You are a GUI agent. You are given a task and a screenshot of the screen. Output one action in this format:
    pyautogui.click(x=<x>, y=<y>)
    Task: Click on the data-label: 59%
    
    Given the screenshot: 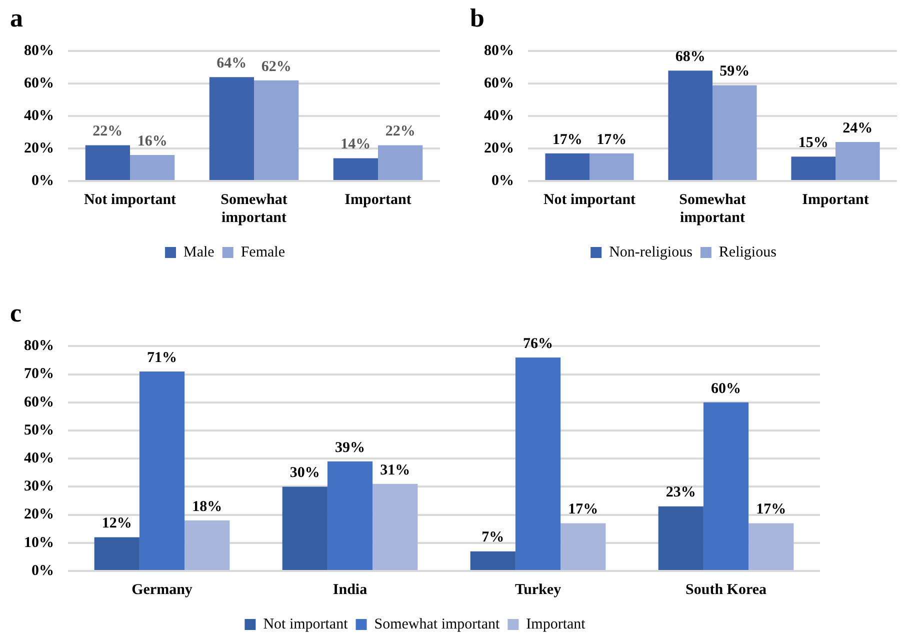 What is the action you would take?
    pyautogui.click(x=735, y=72)
    